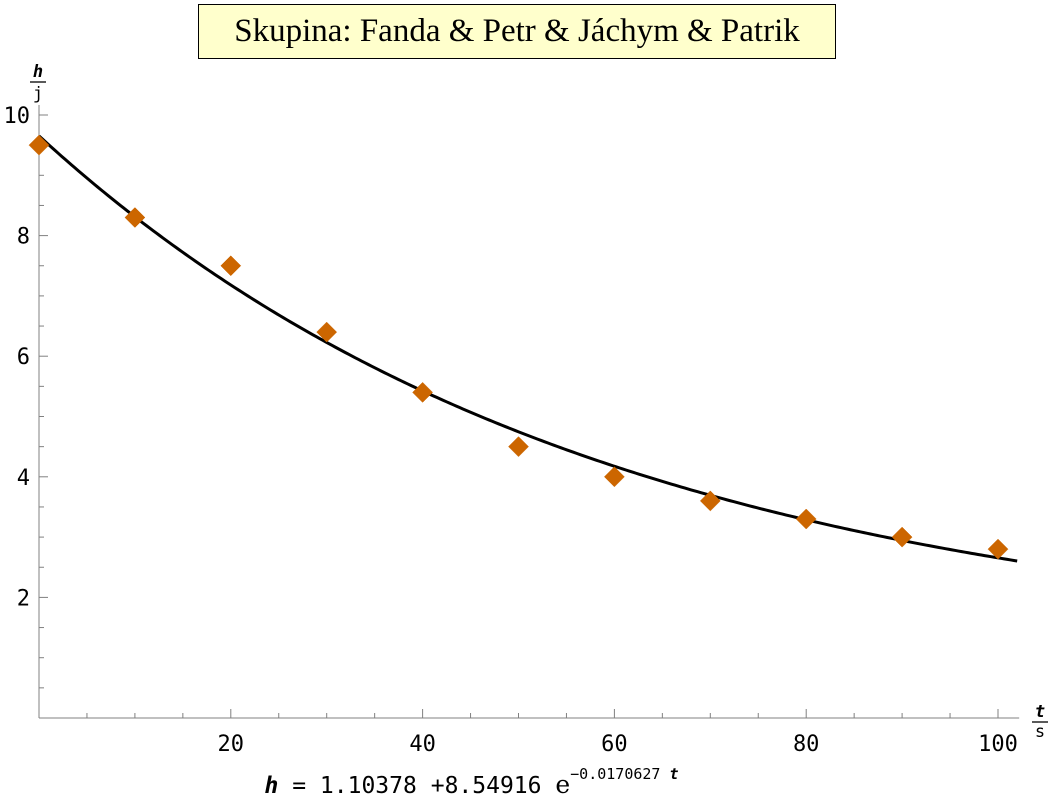  What do you see at coordinates (23, 357) in the screenshot?
I see `y-tick-label: 6` at bounding box center [23, 357].